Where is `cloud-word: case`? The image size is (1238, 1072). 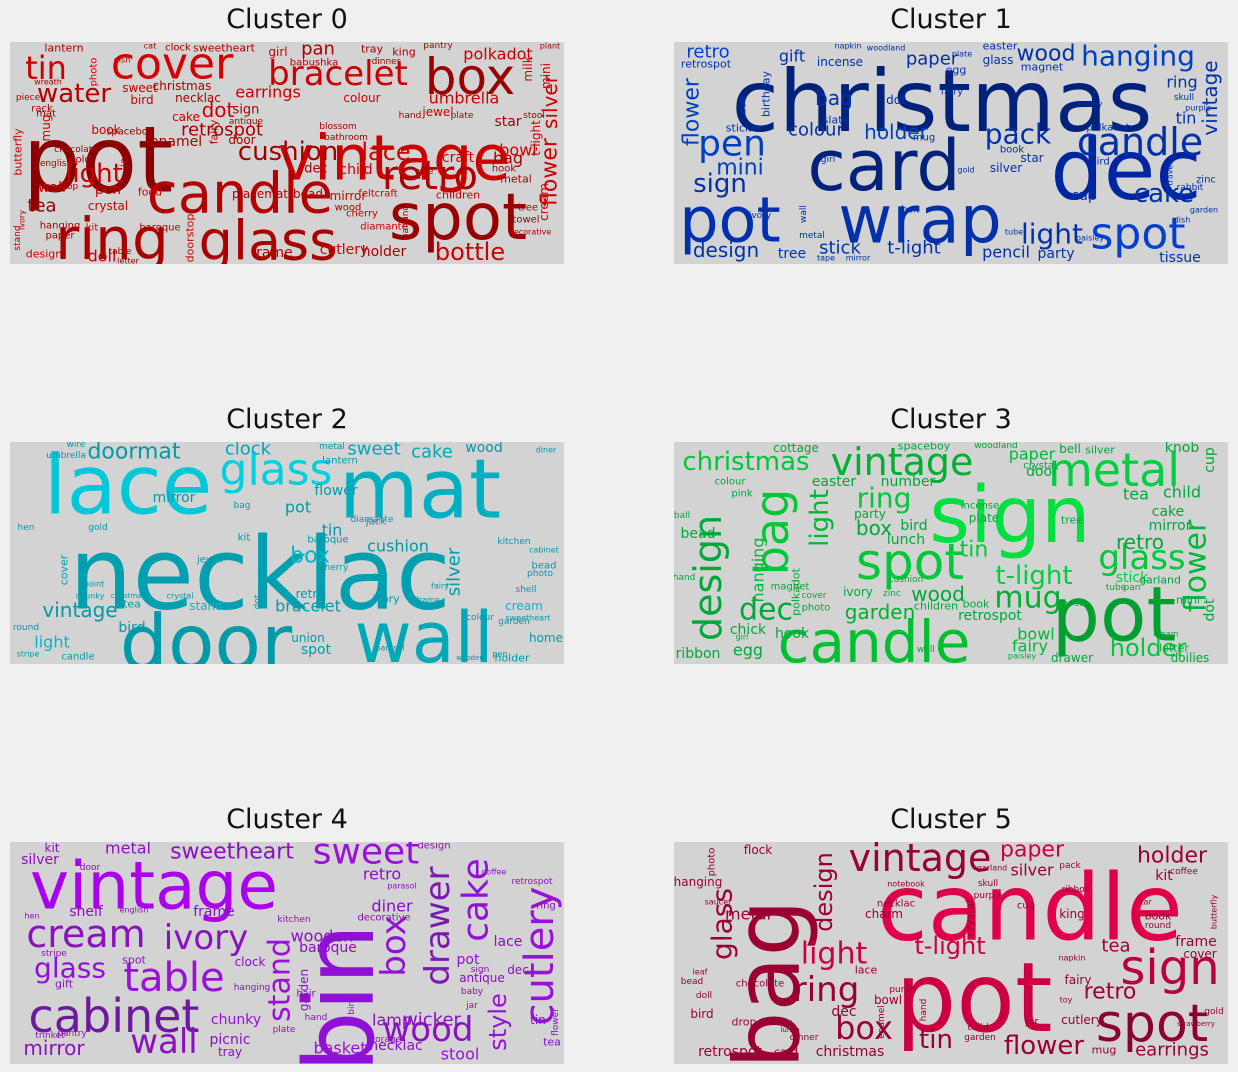
cloud-word: case is located at coordinates (742, 108).